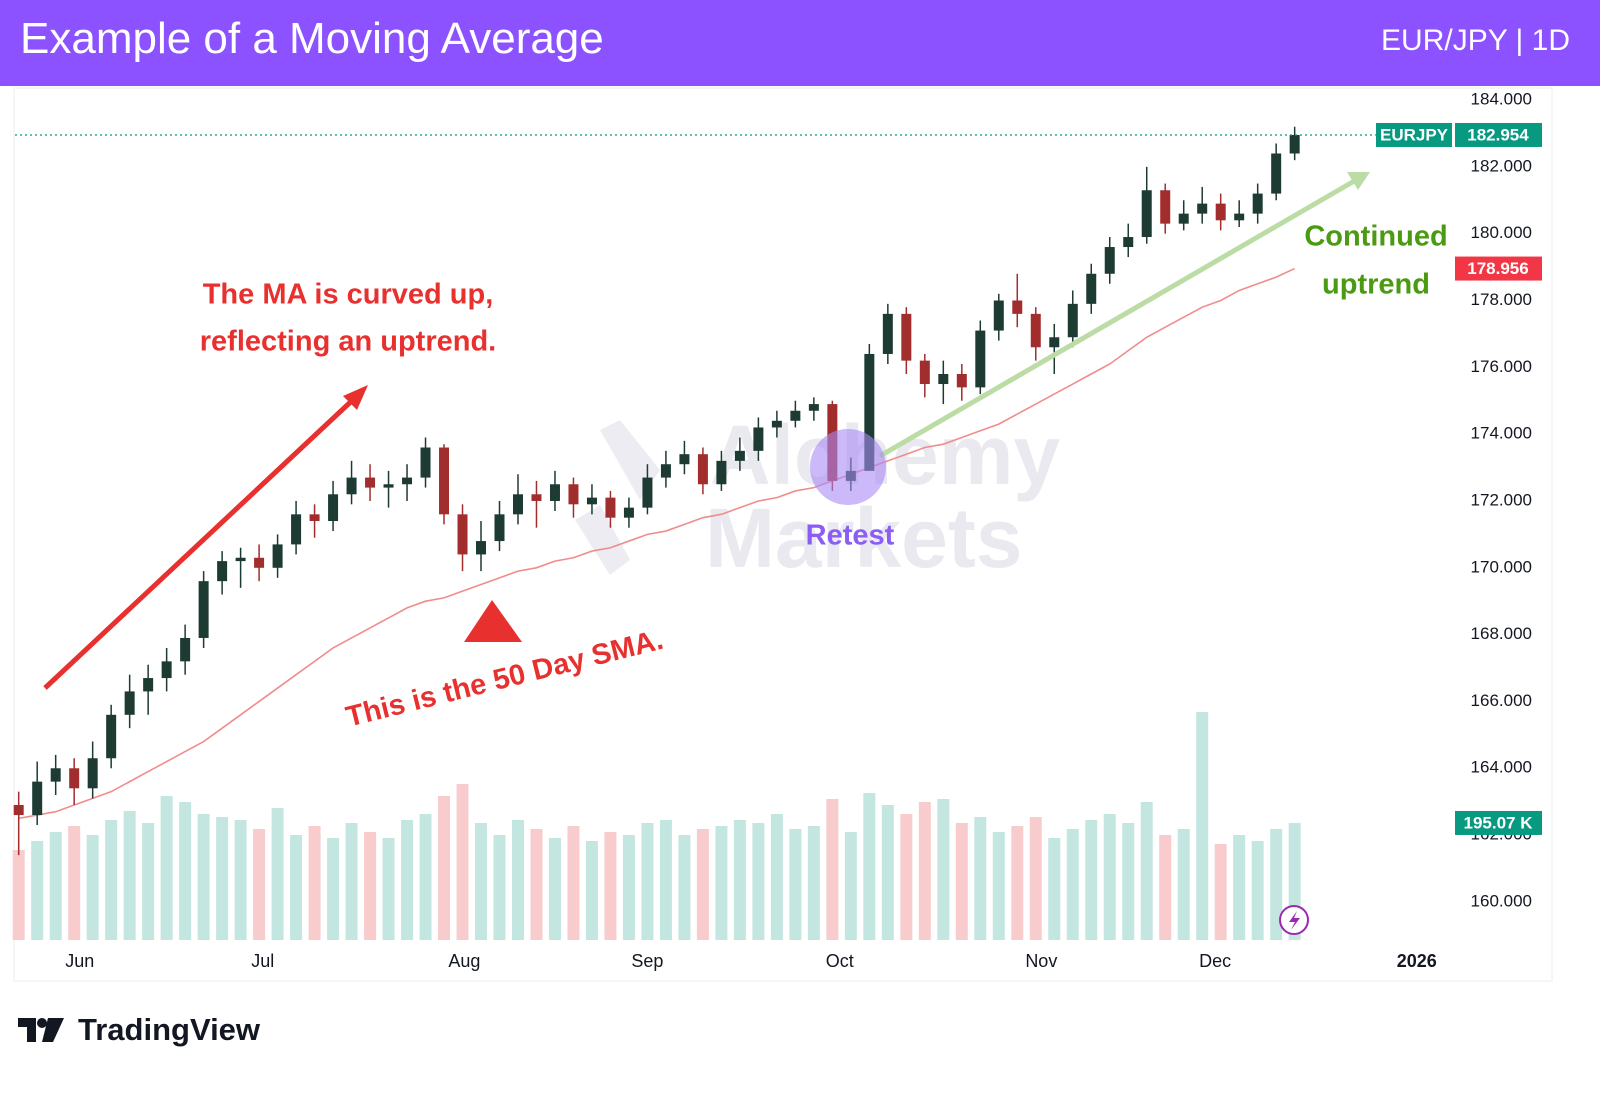 Image resolution: width=1600 pixels, height=1095 pixels. What do you see at coordinates (848, 467) in the screenshot?
I see `retest-highlight` at bounding box center [848, 467].